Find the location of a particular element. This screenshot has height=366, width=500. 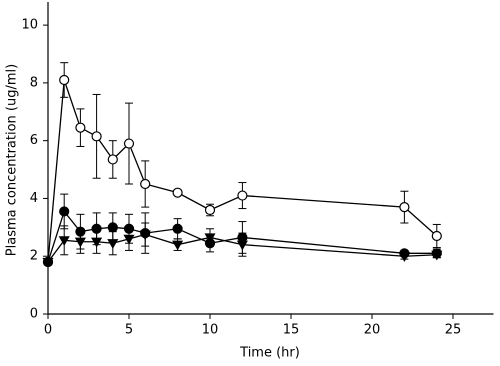

x-tick-label: 25 is located at coordinates (453, 330).